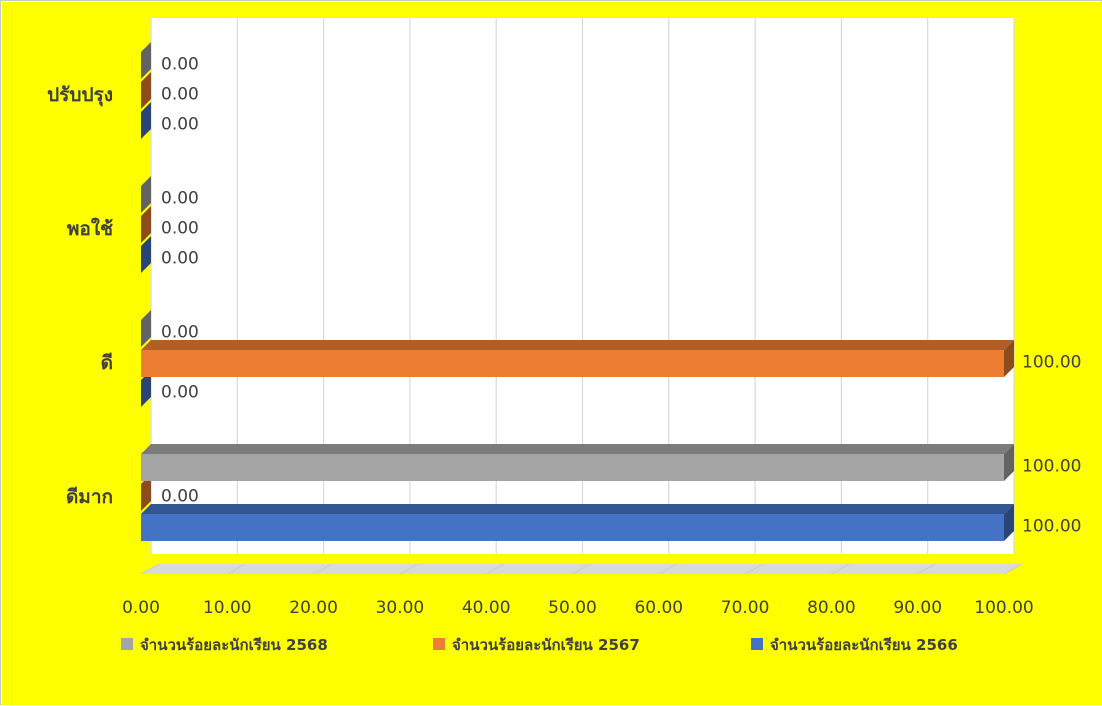 The width and height of the screenshot is (1102, 706). What do you see at coordinates (400, 608) in the screenshot?
I see `x-tick-label: 30.00` at bounding box center [400, 608].